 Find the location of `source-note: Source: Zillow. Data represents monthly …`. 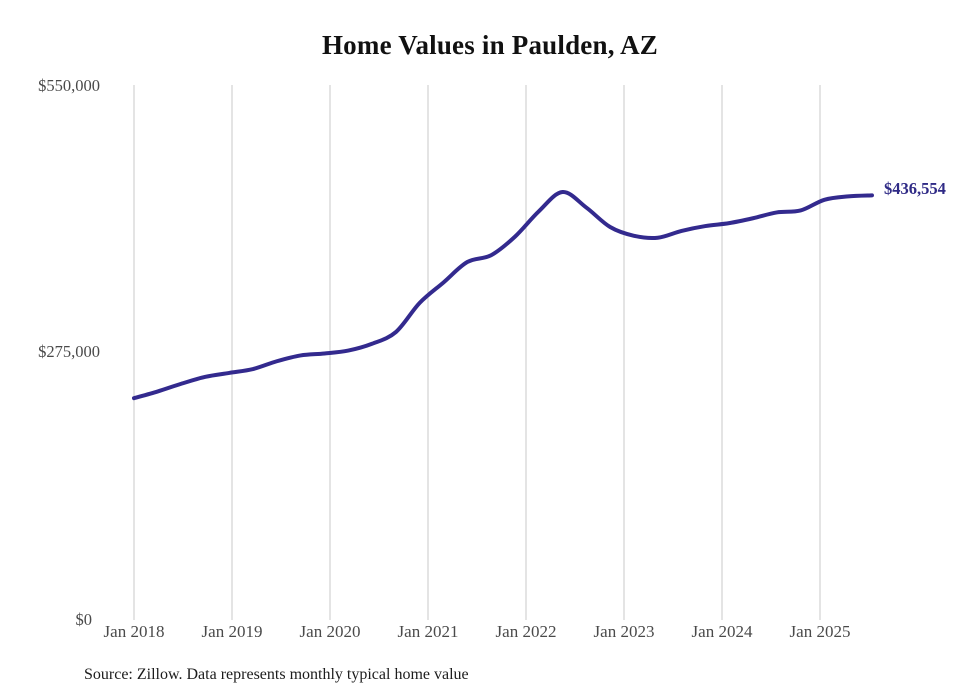

source-note: Source: Zillow. Data represents monthly … is located at coordinates (276, 674).